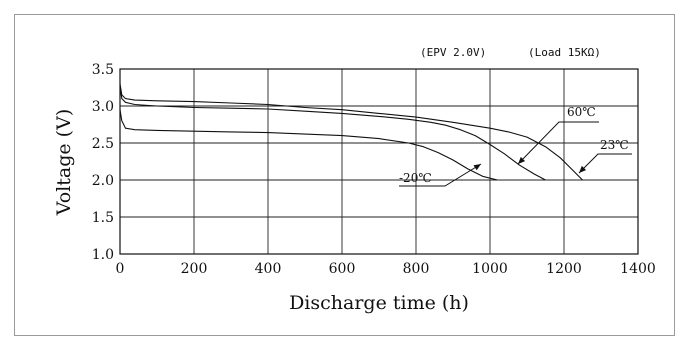 This screenshot has width=689, height=349. I want to click on series-label-23c: 23℃, so click(614, 145).